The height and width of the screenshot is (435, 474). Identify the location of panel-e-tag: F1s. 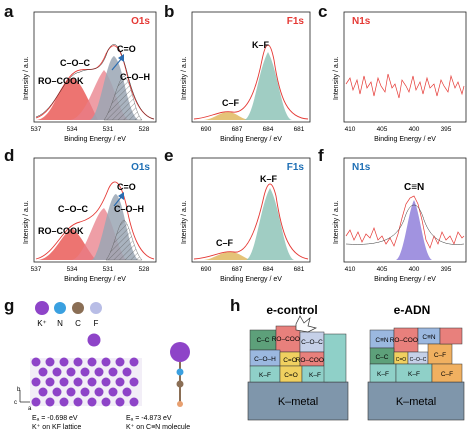
(296, 167).